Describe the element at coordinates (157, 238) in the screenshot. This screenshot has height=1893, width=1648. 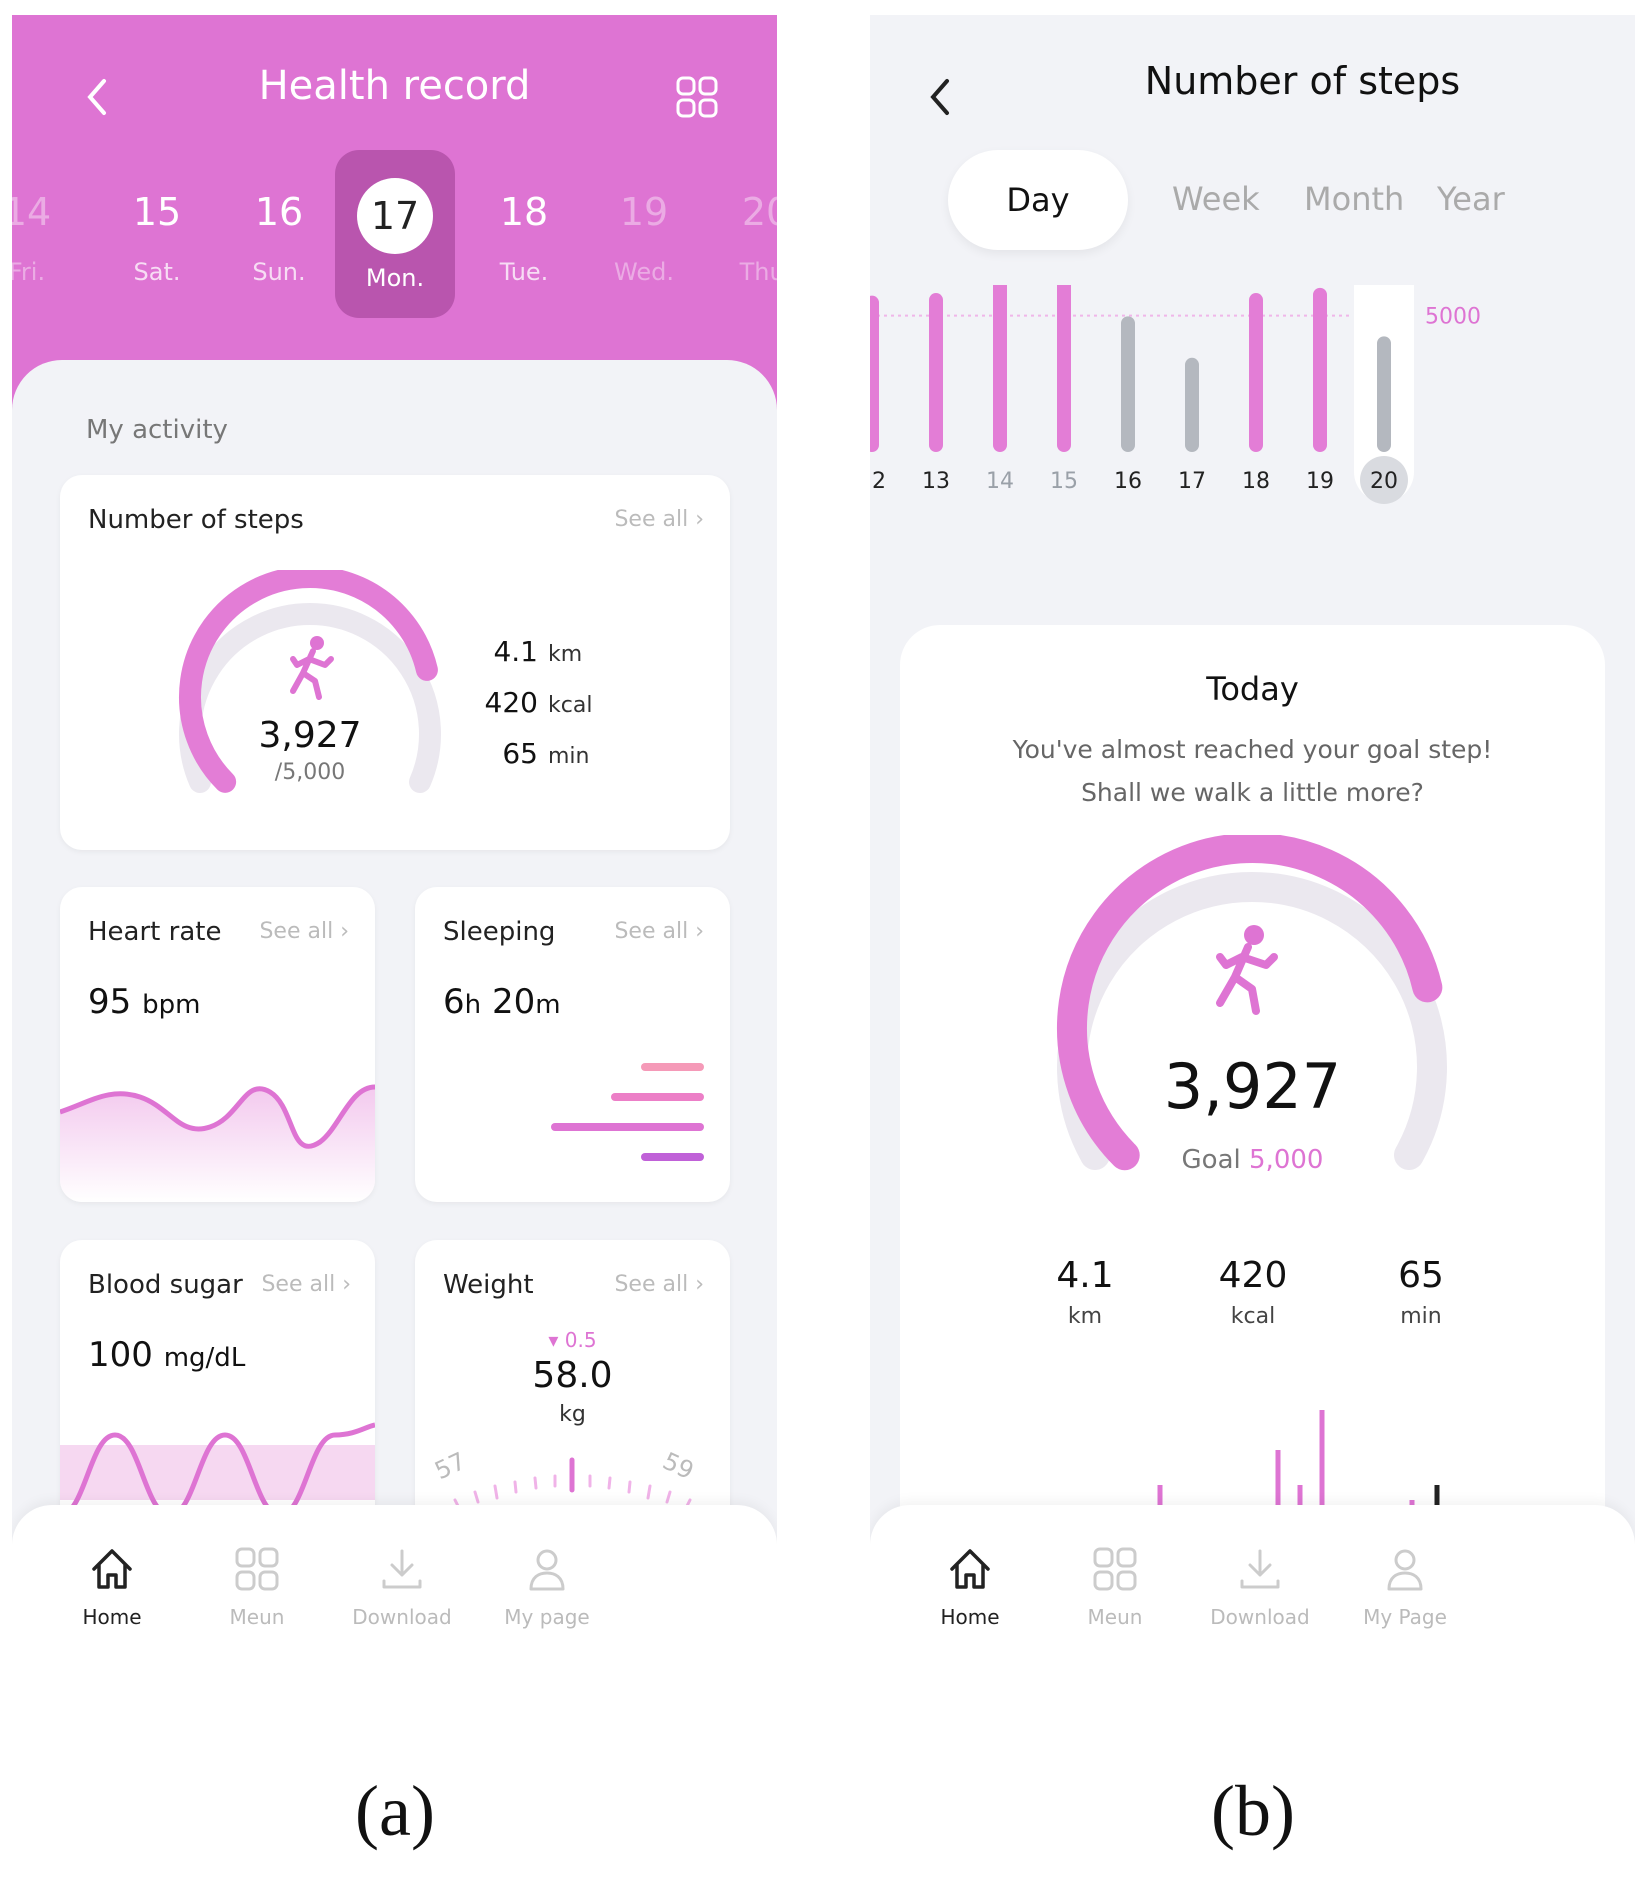
I see `date-item: 15 Sat.` at that location.